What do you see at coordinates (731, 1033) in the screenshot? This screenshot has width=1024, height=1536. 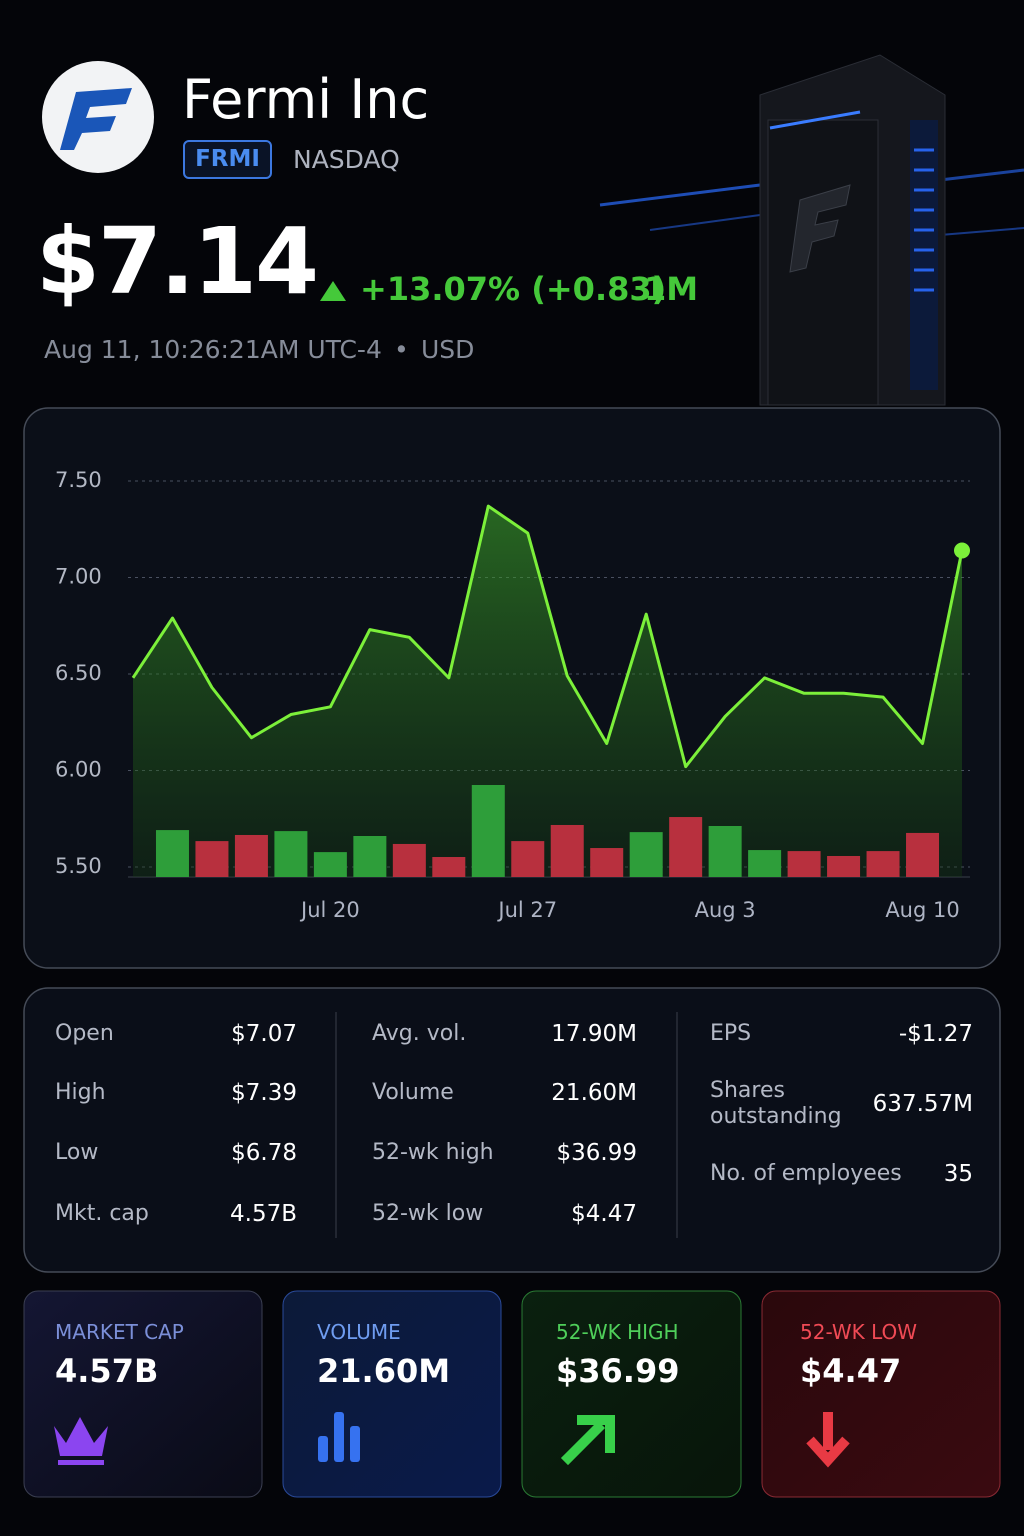 I see `stat-label: EPS` at bounding box center [731, 1033].